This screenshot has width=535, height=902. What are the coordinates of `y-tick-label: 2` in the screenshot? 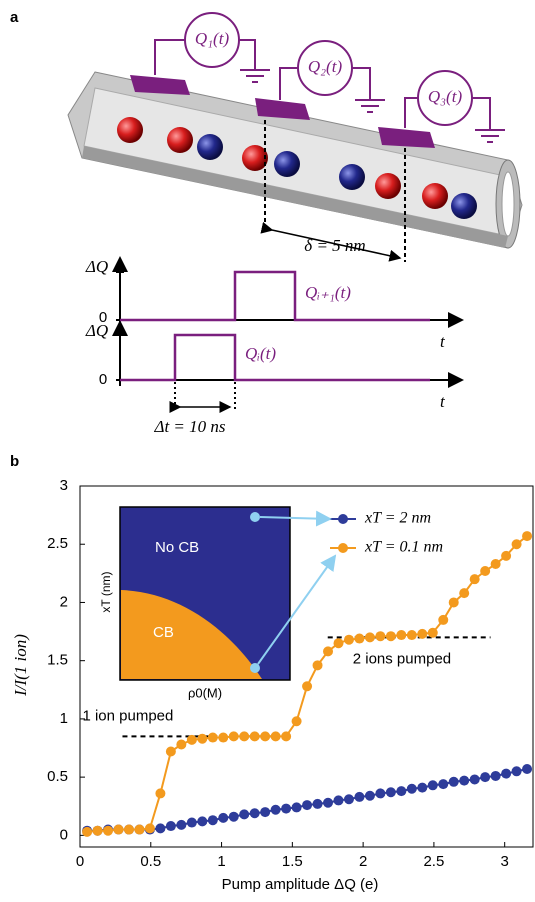 It's located at (64, 601).